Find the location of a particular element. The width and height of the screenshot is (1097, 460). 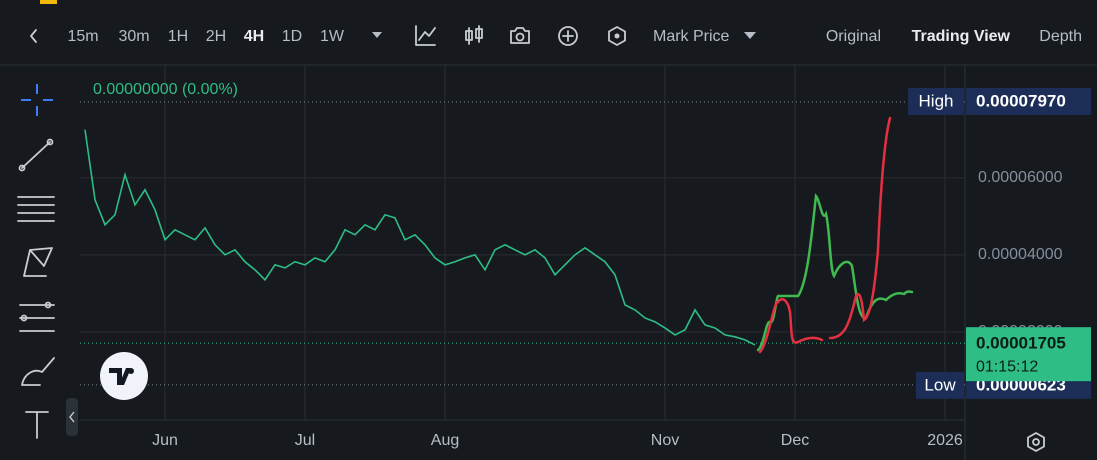

x-tick-label: Aug is located at coordinates (445, 440).